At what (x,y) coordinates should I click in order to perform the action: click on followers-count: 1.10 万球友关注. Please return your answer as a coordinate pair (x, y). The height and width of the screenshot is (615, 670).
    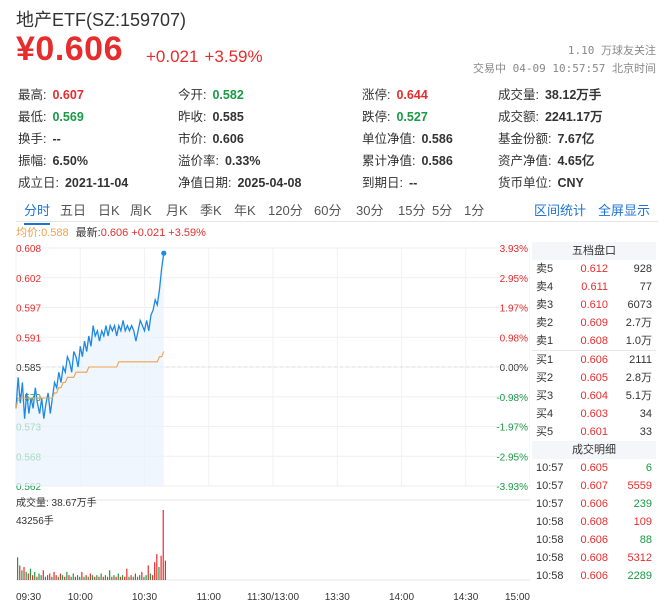
    Looking at the image, I should click on (611, 50).